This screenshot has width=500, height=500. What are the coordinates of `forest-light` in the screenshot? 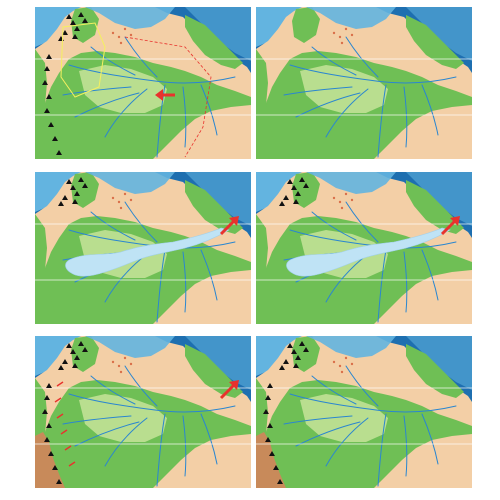 It's located at (123, 418).